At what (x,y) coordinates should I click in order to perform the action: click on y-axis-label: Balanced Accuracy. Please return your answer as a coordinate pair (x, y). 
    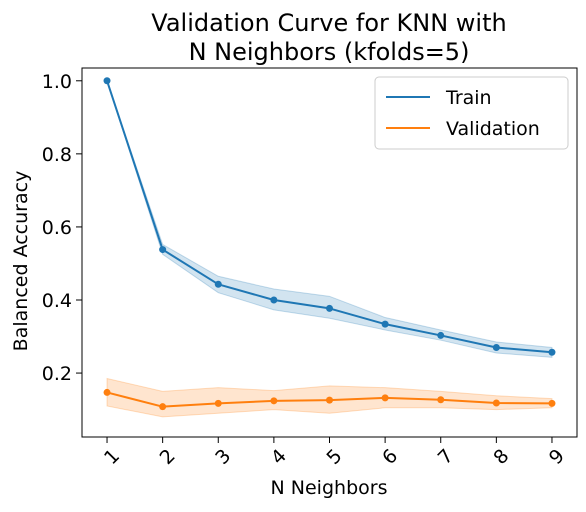
    Looking at the image, I should click on (21, 261).